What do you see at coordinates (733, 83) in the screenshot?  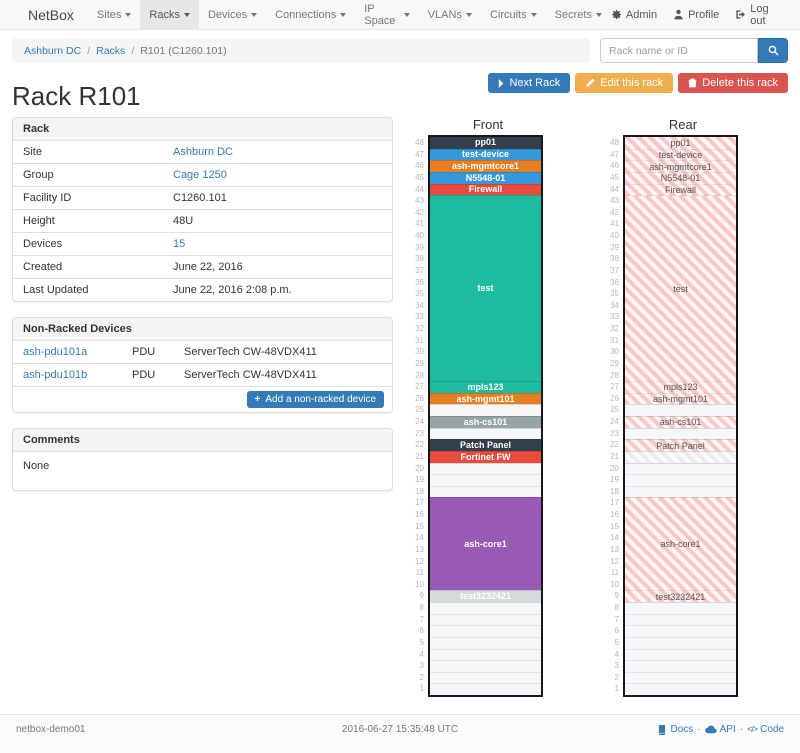 I see `delete-rack-button: Delete this rack` at bounding box center [733, 83].